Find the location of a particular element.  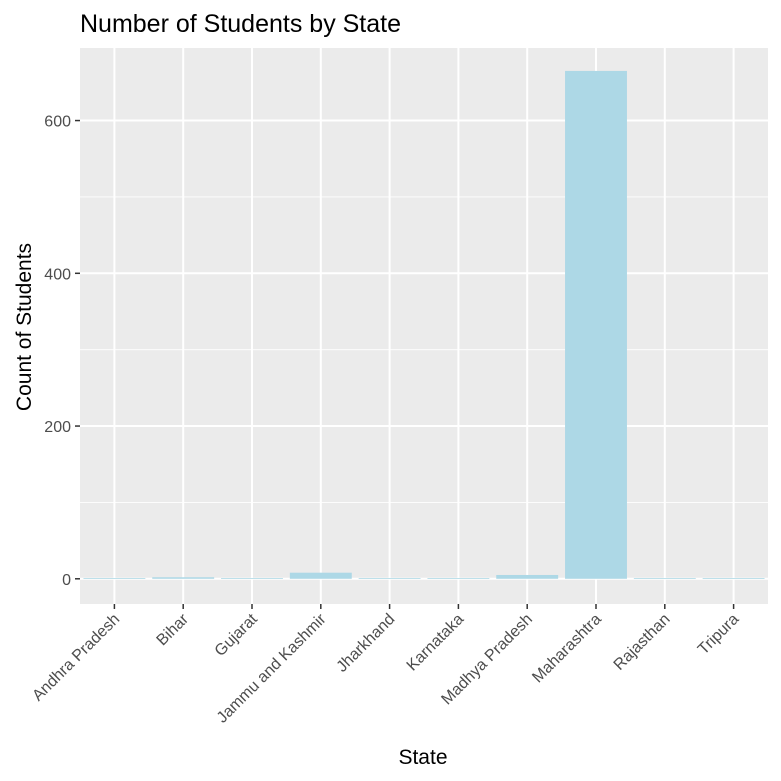

bar-jharkhand is located at coordinates (389, 578).